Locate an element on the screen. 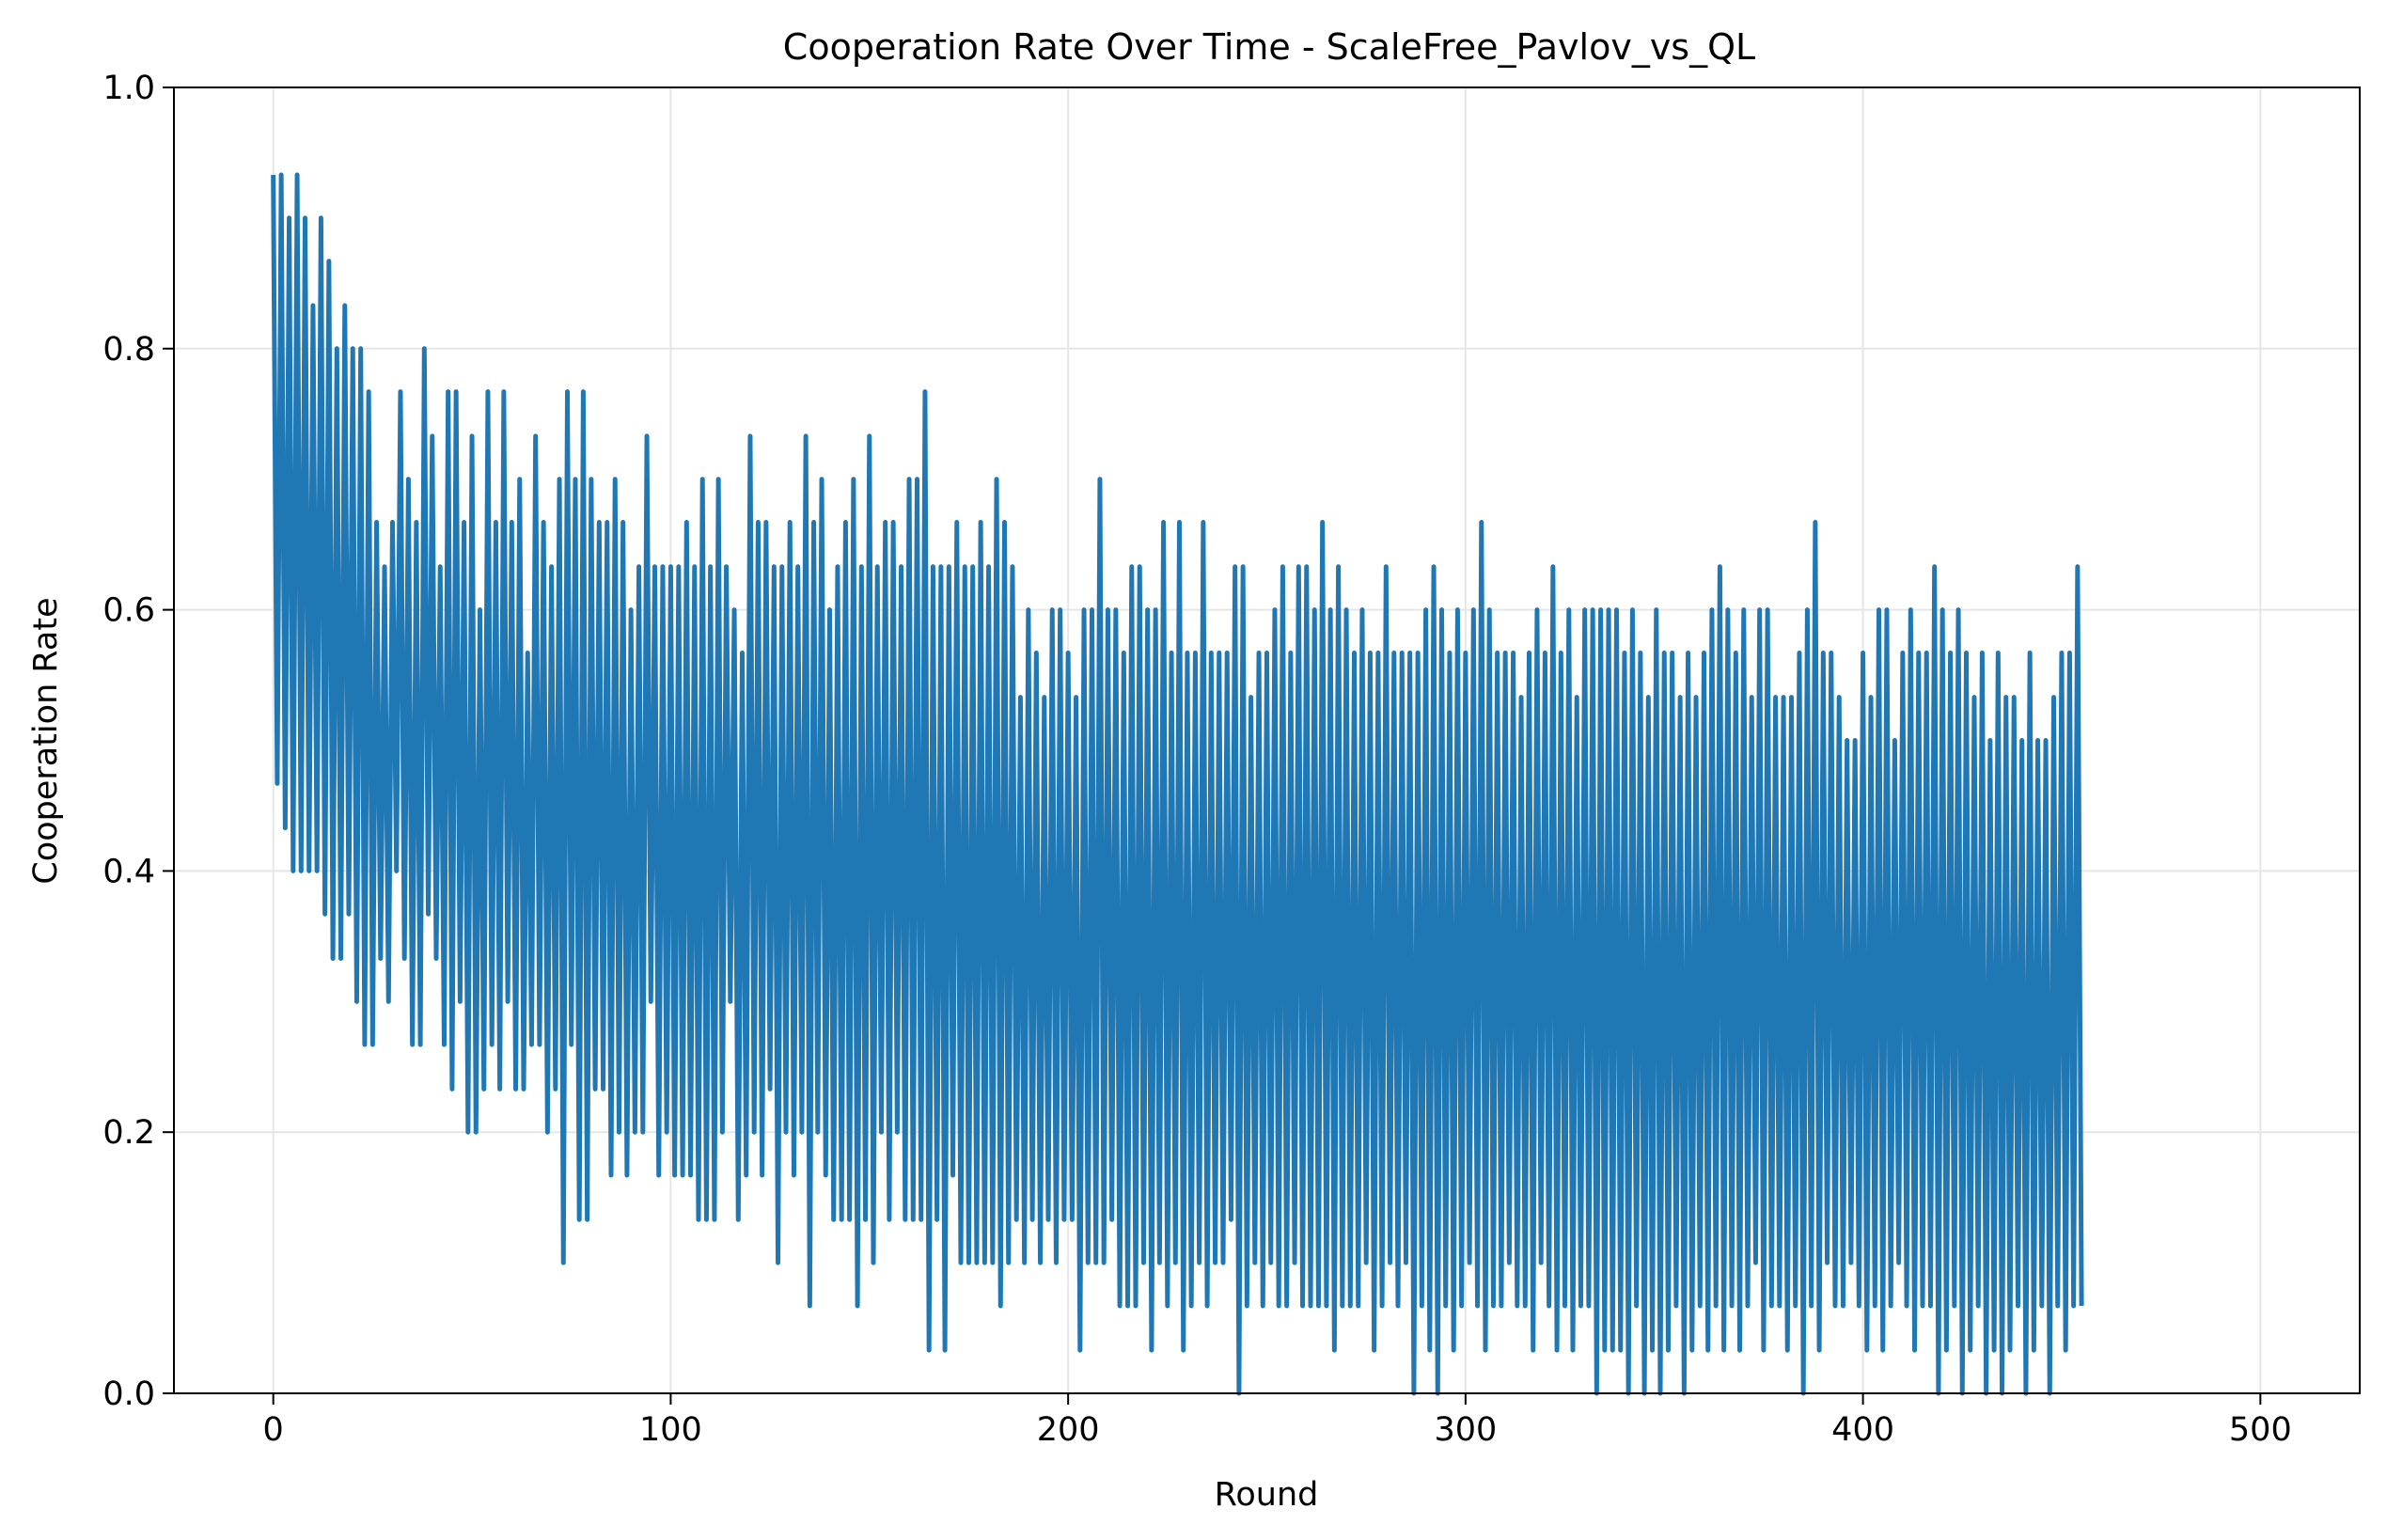 This screenshot has height=1540, width=2387. x-tick-label: 300 is located at coordinates (1465, 1430).